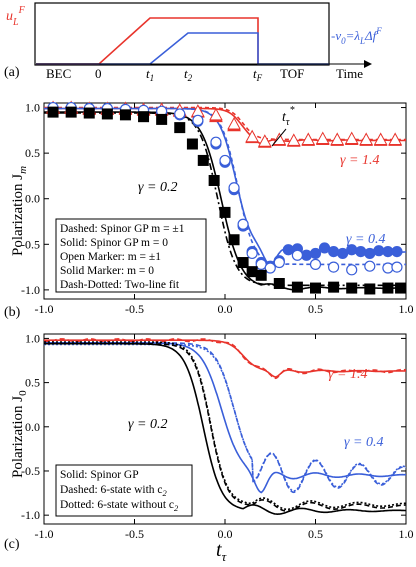 The height and width of the screenshot is (567, 416). I want to click on panel-c-gamma-0-2: γ = 0.2, so click(147, 424).